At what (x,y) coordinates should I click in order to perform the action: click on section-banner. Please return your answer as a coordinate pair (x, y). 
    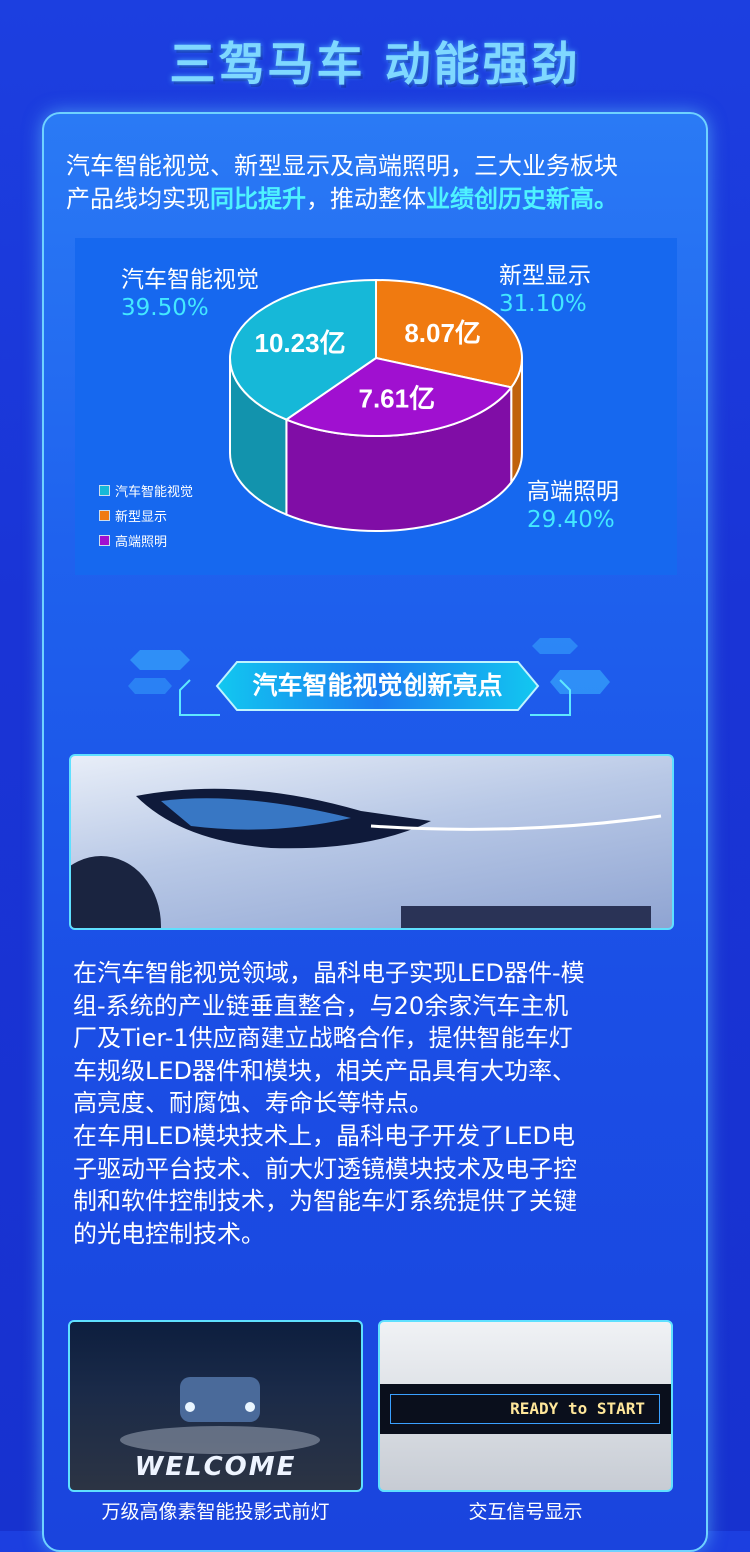
    Looking at the image, I should click on (377, 686).